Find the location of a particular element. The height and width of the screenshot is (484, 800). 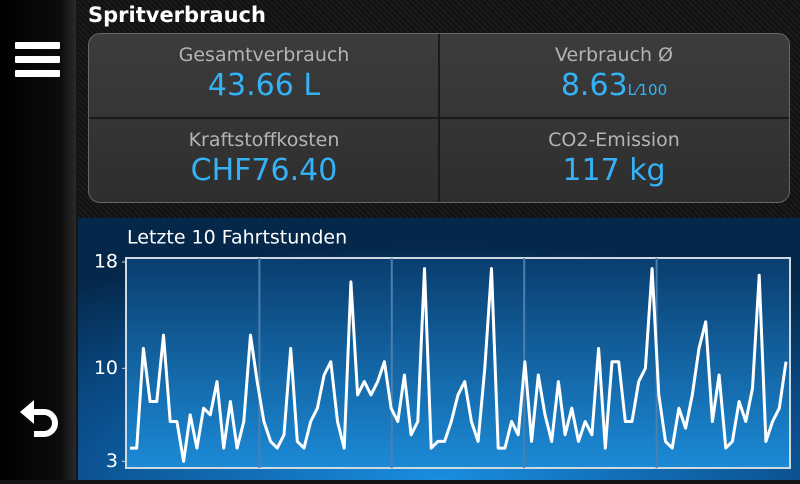

sidebar-icons is located at coordinates (37, 239).